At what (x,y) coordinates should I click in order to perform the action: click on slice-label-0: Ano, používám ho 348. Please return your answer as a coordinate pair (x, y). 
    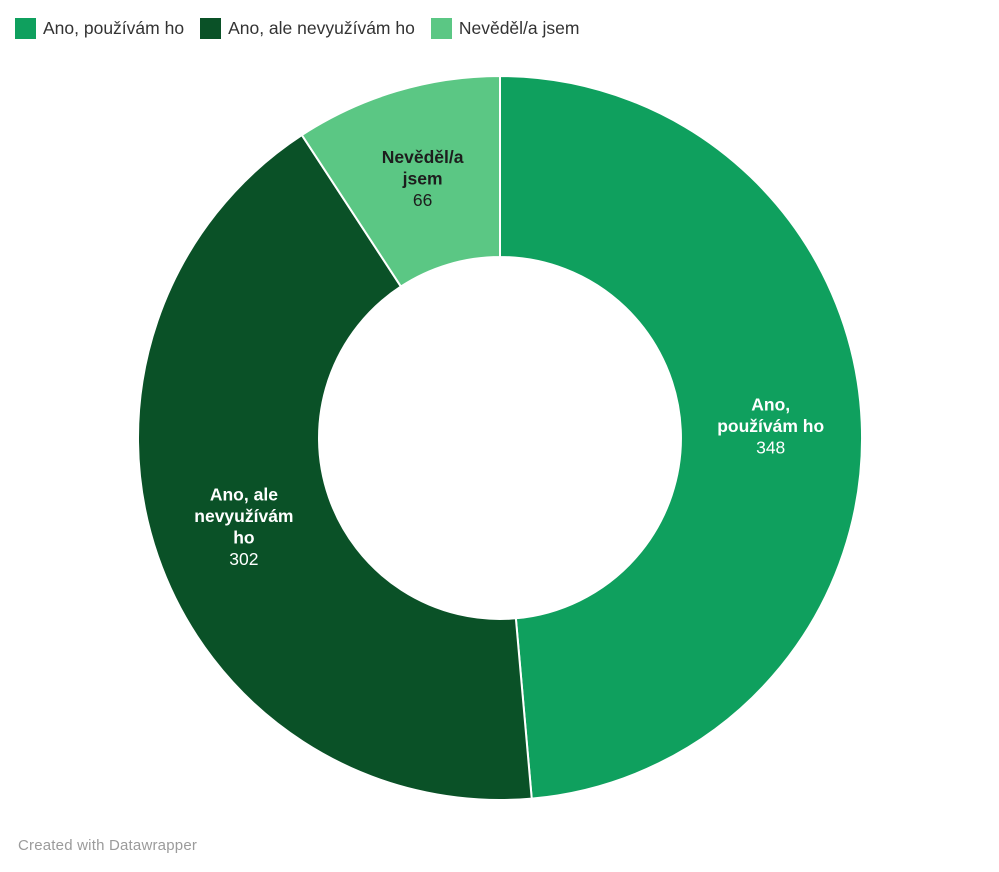
    Looking at the image, I should click on (770, 426).